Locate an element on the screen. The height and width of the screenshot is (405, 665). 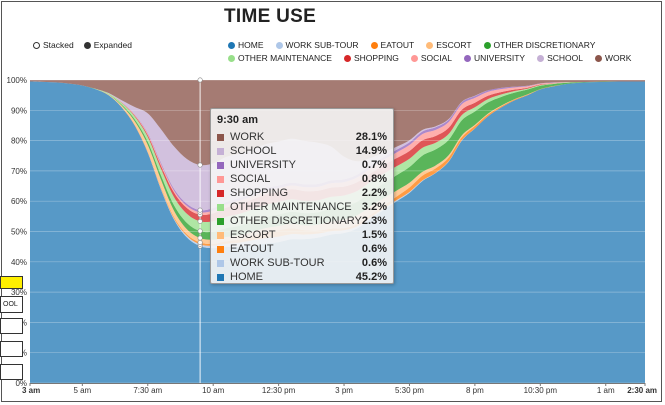
x-tick-label: 12:30 pm is located at coordinates (279, 390).